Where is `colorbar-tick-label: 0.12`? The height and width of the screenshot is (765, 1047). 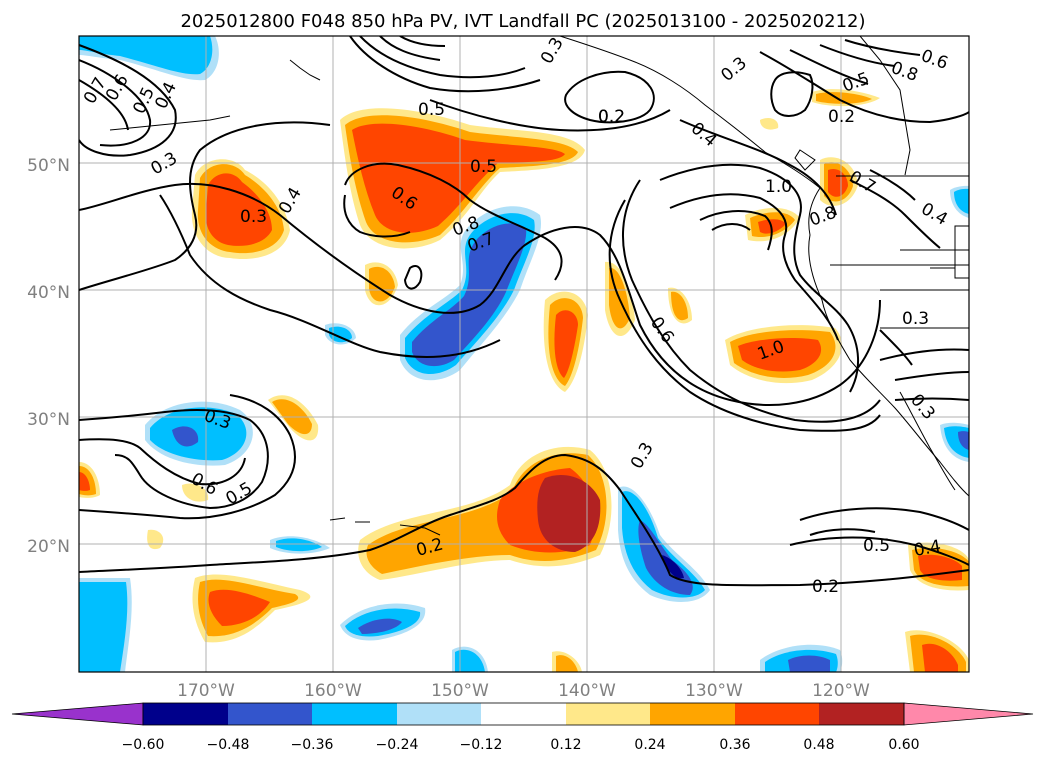 colorbar-tick-label: 0.12 is located at coordinates (565, 745).